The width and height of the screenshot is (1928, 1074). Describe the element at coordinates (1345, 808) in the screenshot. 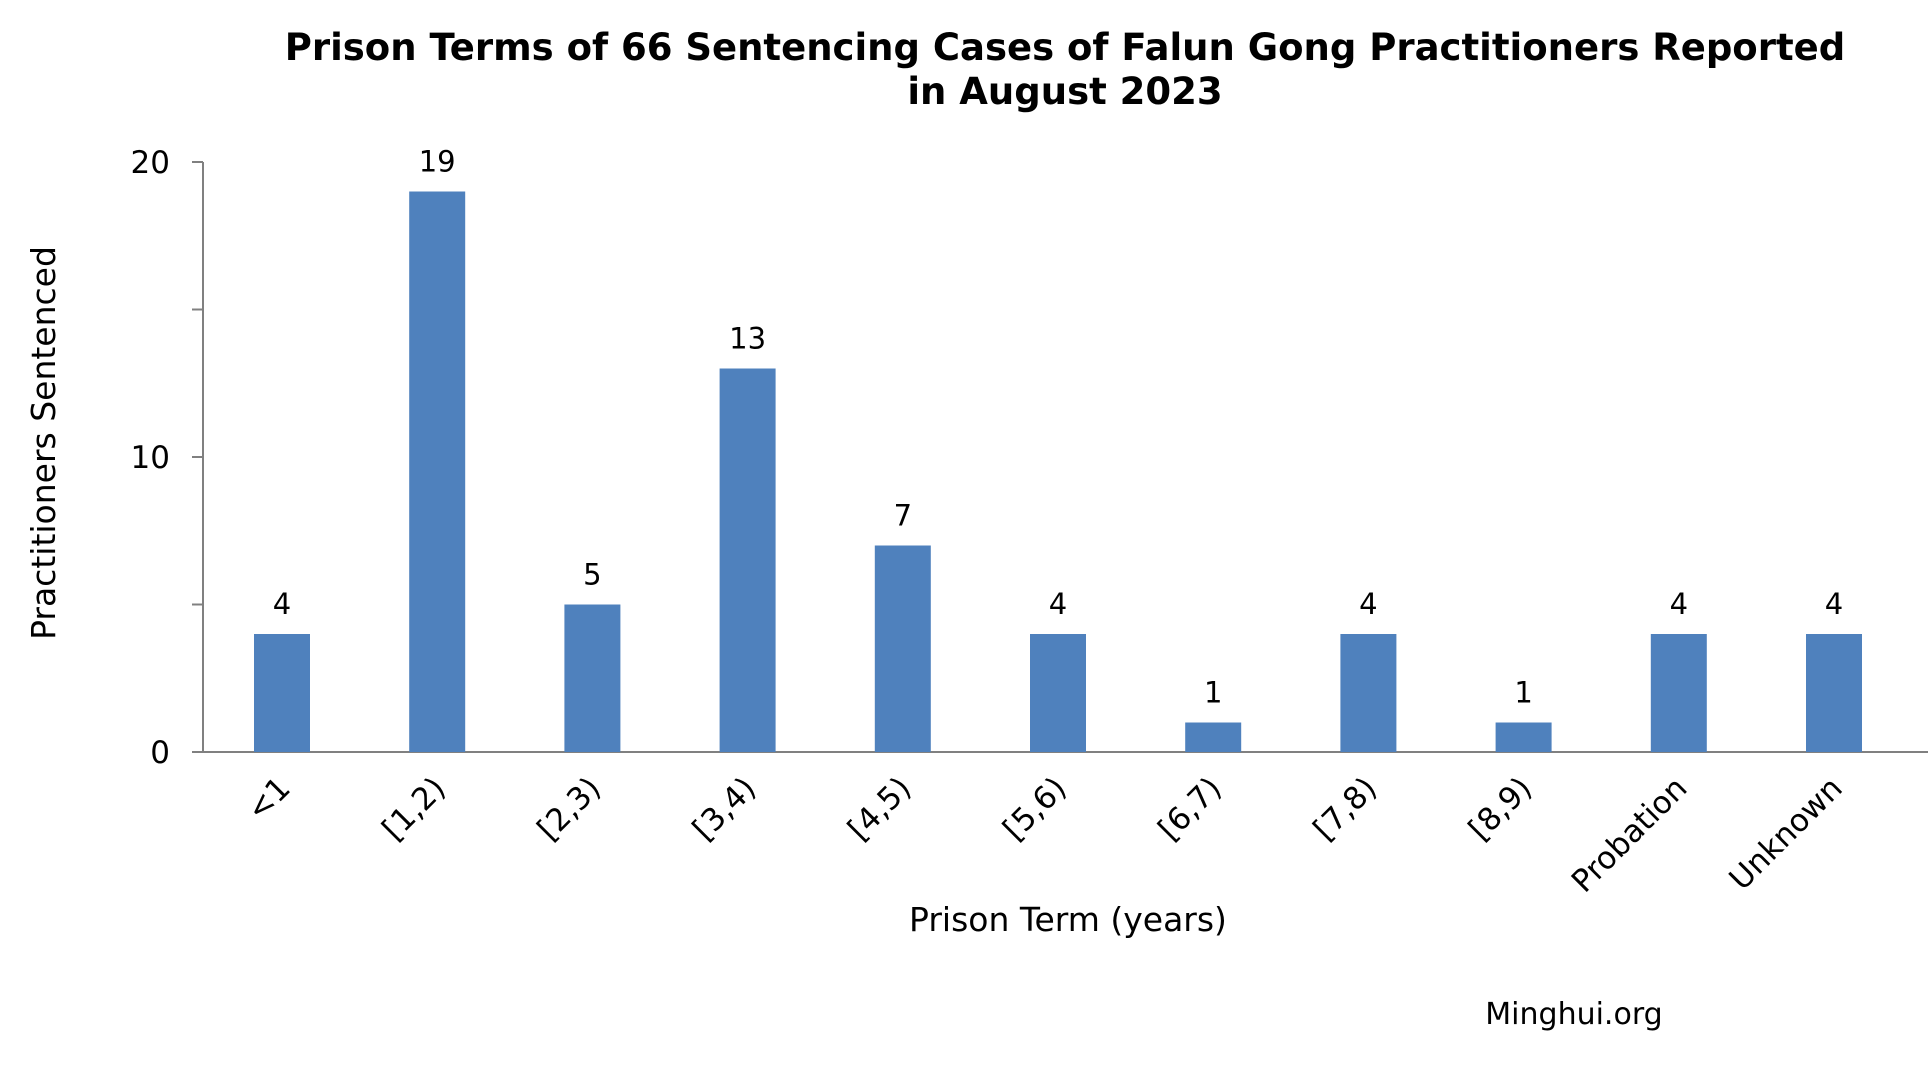

I see `x-tick-label: [7,8)` at that location.